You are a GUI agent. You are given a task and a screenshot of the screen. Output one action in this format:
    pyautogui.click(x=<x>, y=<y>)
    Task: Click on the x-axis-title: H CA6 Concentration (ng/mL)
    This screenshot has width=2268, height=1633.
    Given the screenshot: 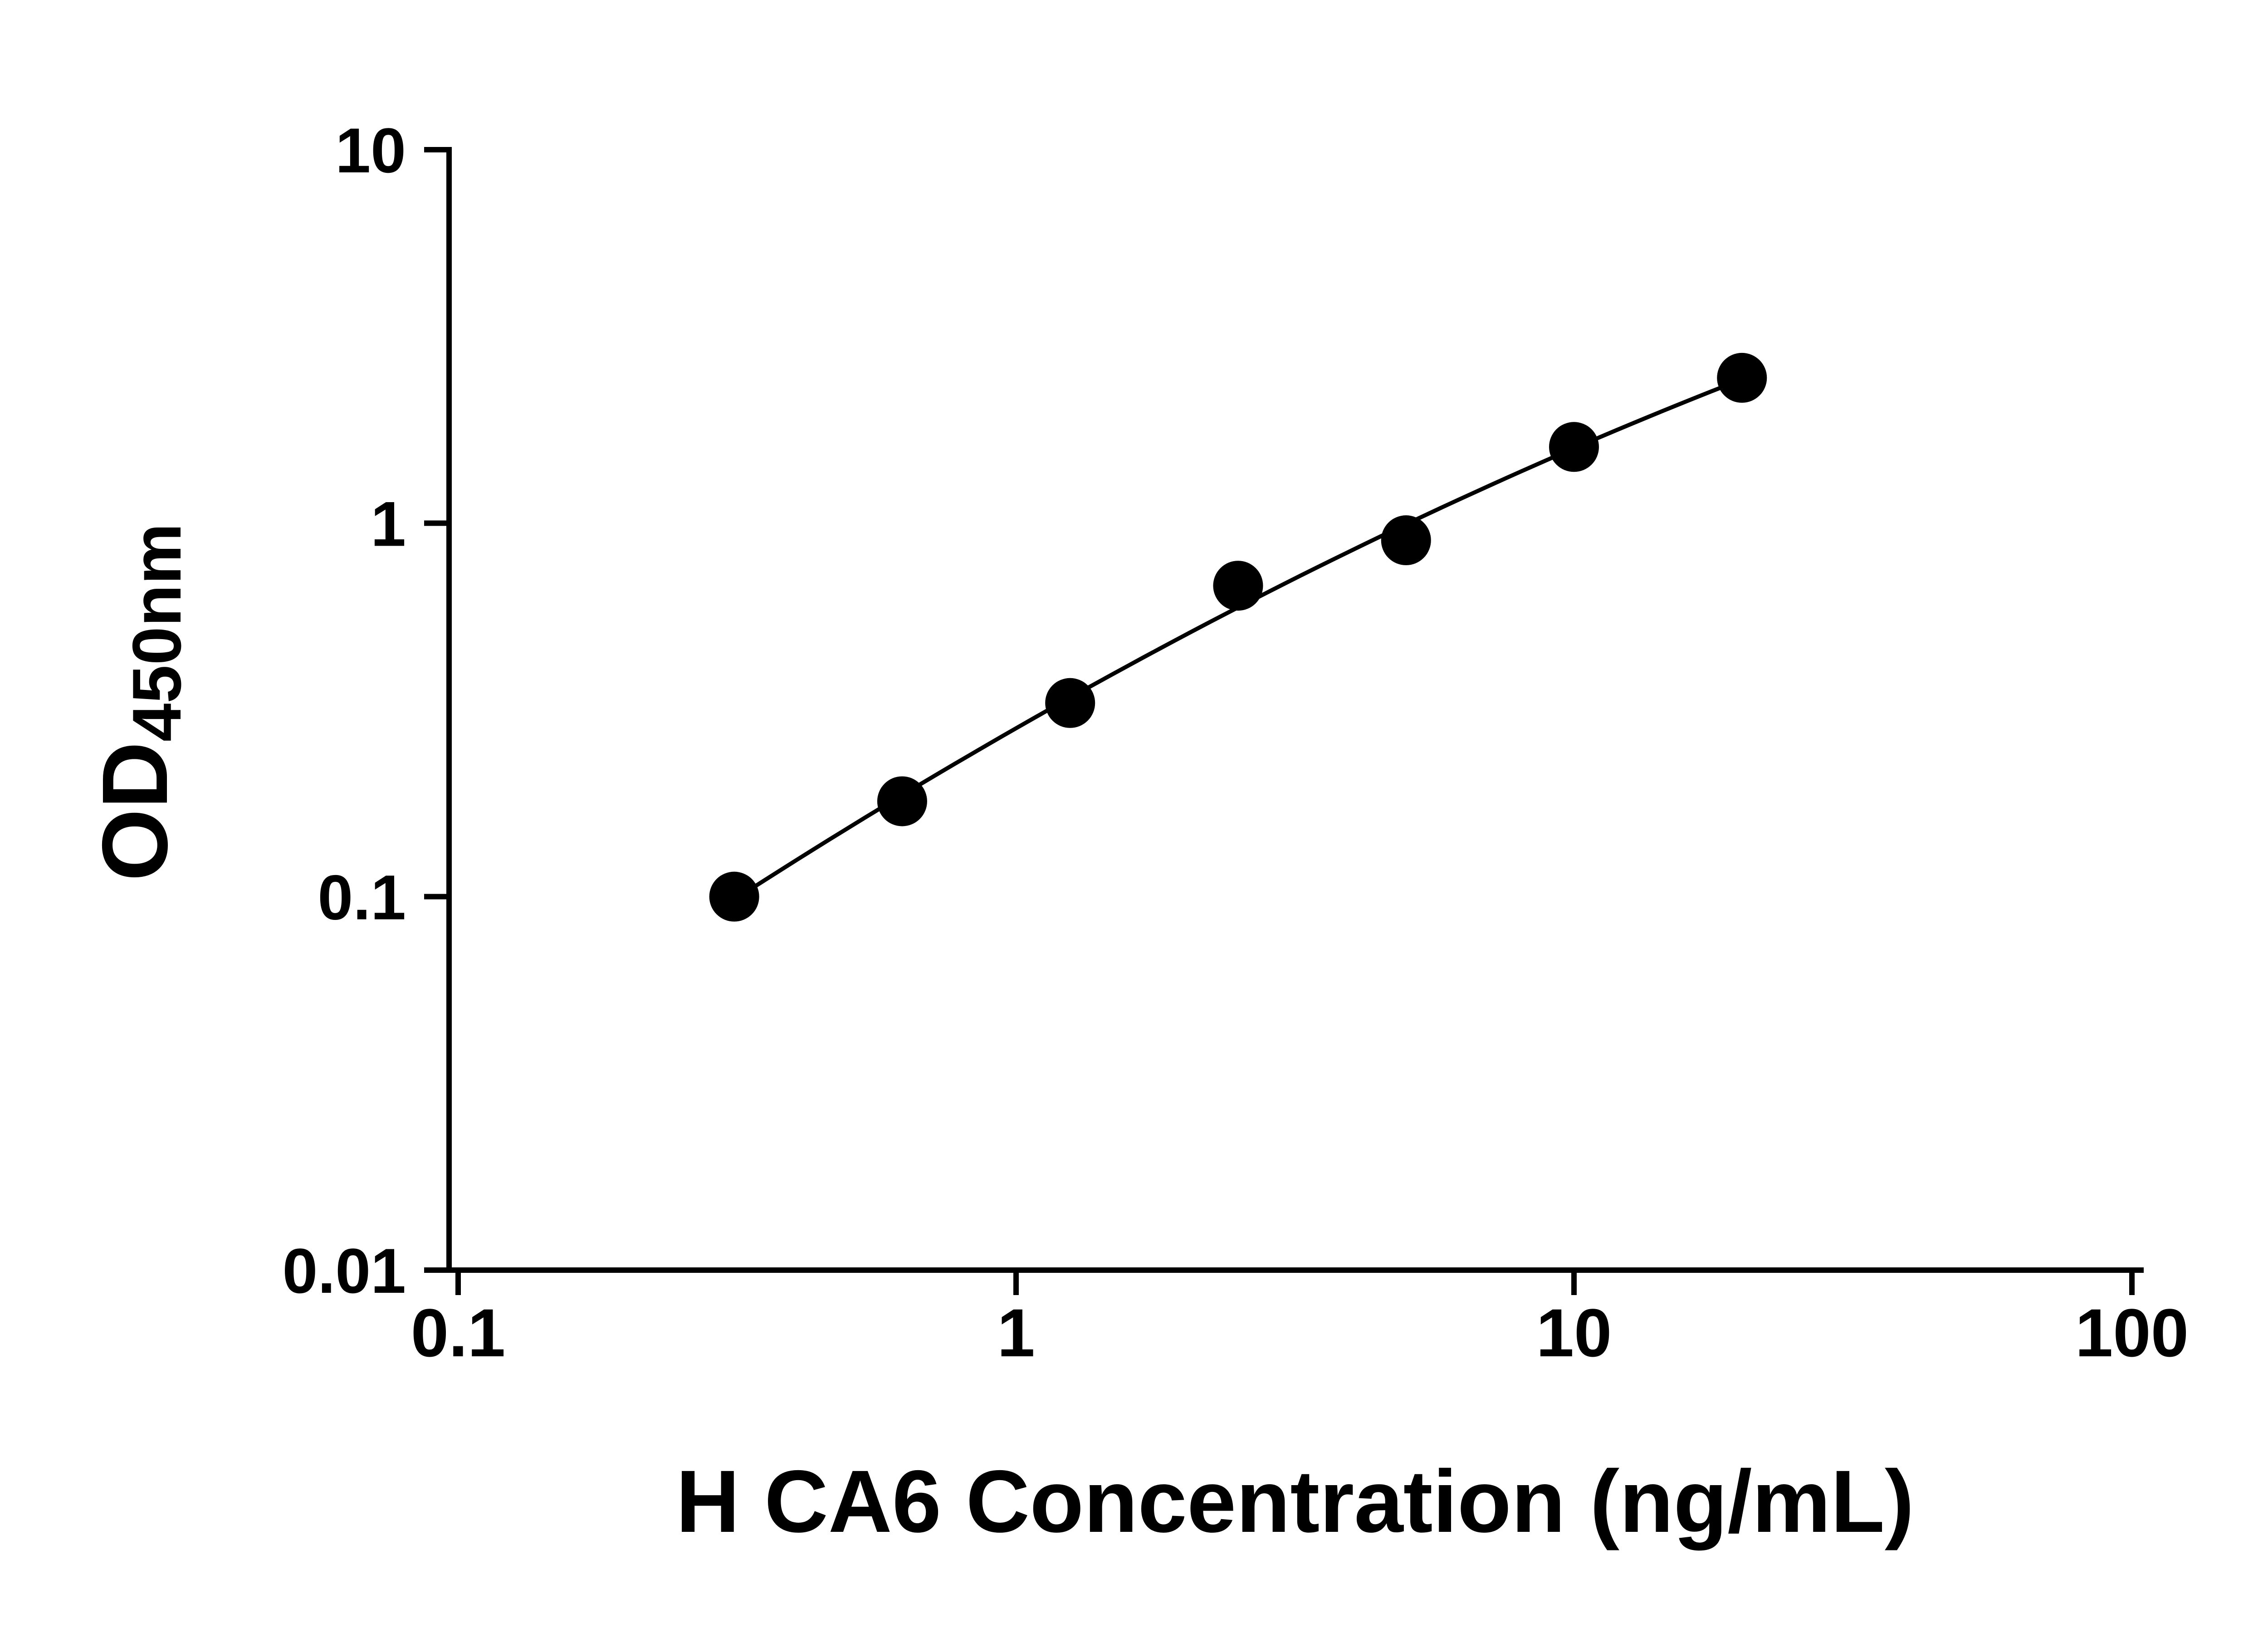 What is the action you would take?
    pyautogui.click(x=1295, y=1501)
    